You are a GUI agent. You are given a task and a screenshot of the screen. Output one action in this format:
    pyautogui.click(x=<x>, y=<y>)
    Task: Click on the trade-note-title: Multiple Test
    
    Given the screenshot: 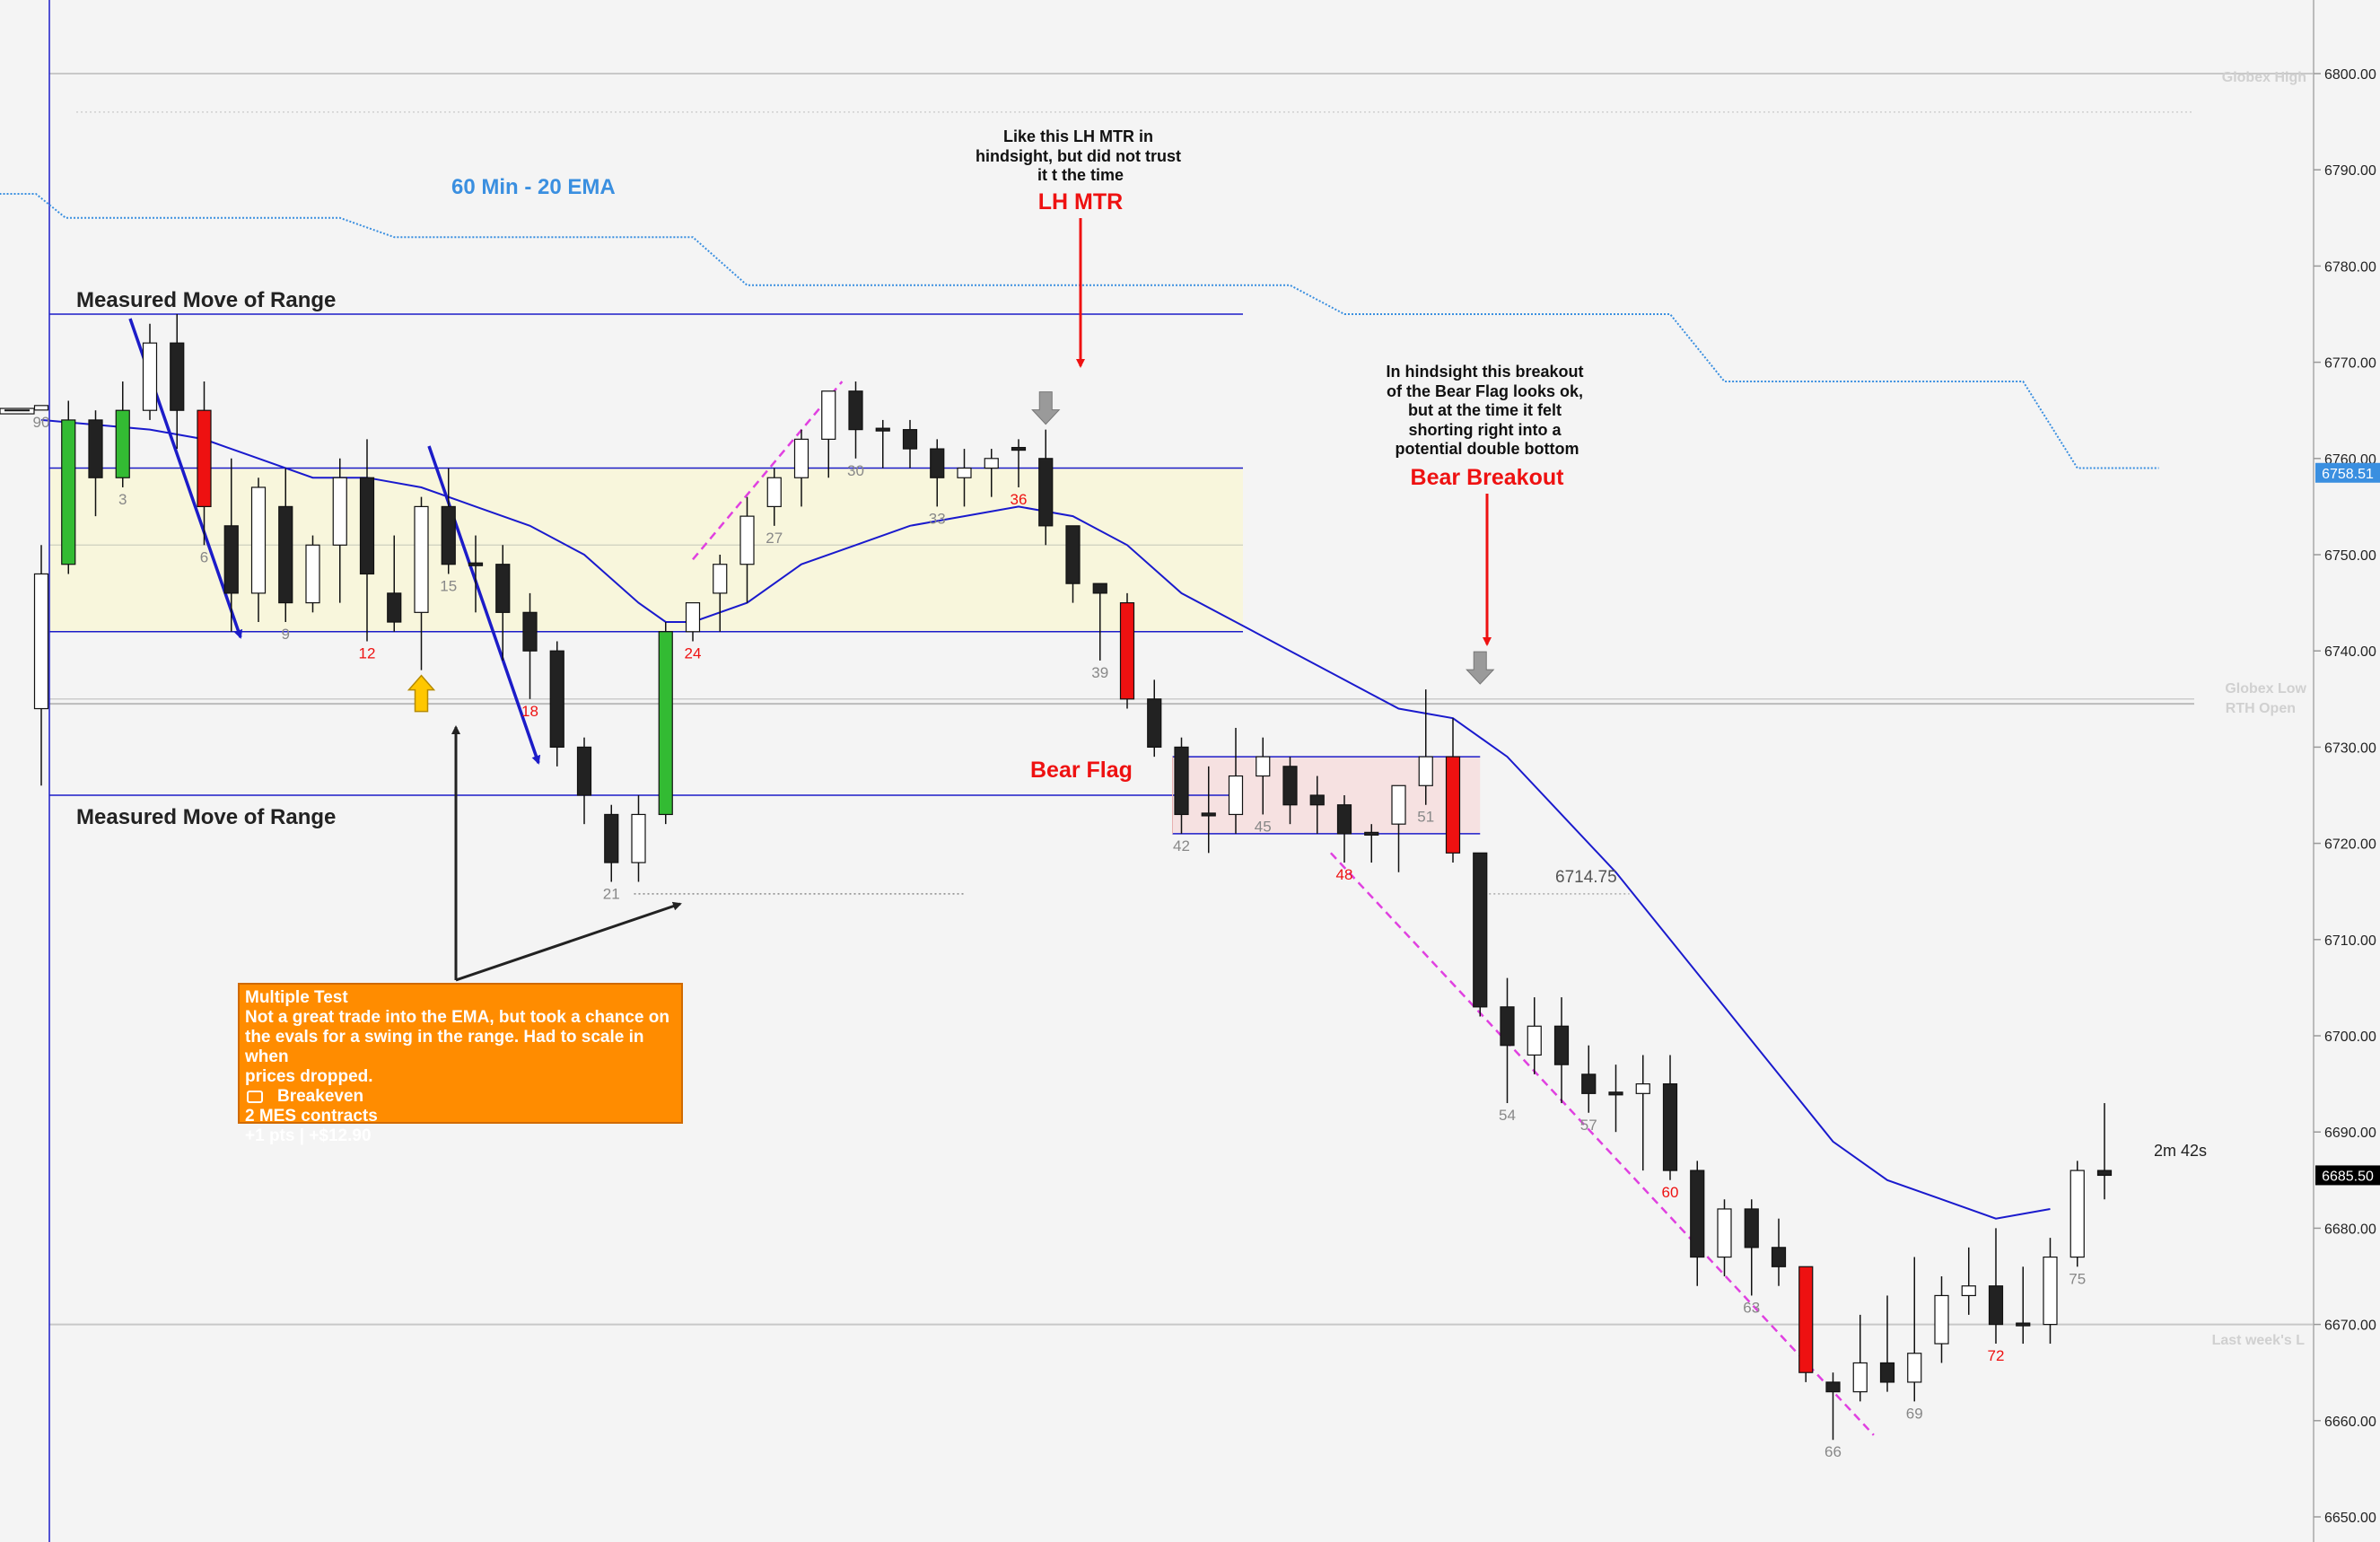 What is the action you would take?
    pyautogui.click(x=296, y=998)
    